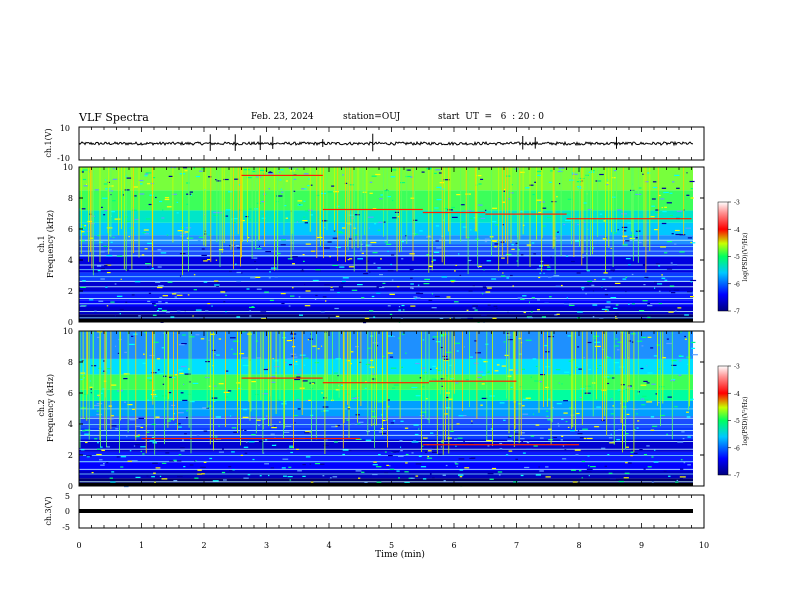 The width and height of the screenshot is (792, 612). What do you see at coordinates (386, 320) in the screenshot?
I see `spectrogram-floor` at bounding box center [386, 320].